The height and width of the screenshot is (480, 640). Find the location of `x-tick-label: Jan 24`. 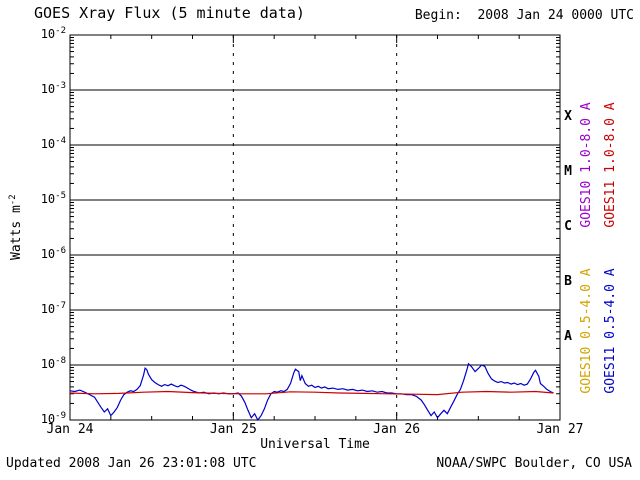

x-tick-label: Jan 24 is located at coordinates (70, 429).